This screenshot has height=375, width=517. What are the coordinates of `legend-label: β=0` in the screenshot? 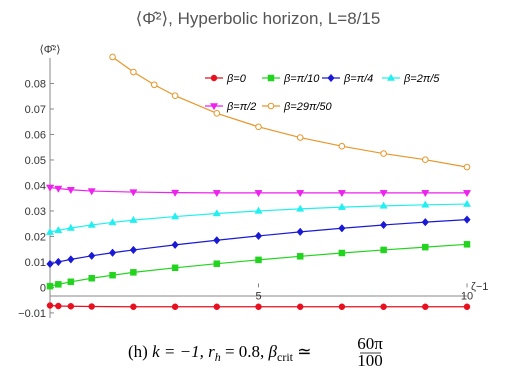 It's located at (236, 79).